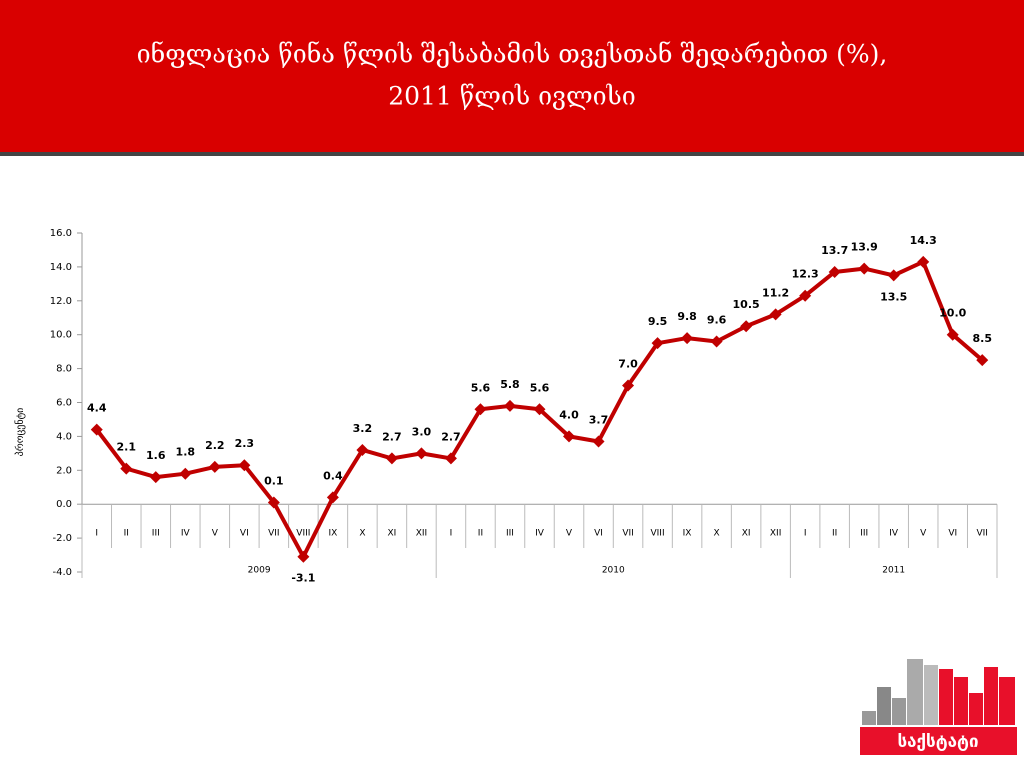 The height and width of the screenshot is (772, 1024). I want to click on y-tick-label: 2.0, so click(64, 470).